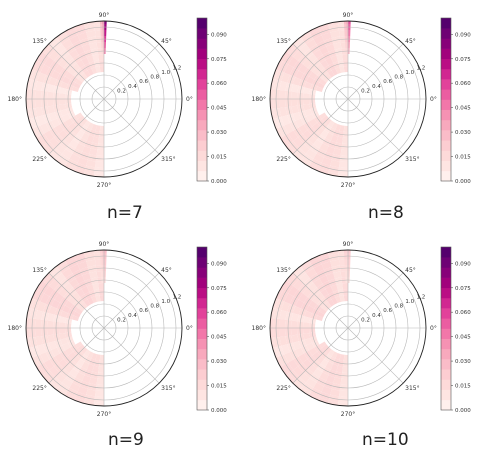  What do you see at coordinates (398, 307) in the screenshot?
I see `radial-tick-label: 0.8` at bounding box center [398, 307].